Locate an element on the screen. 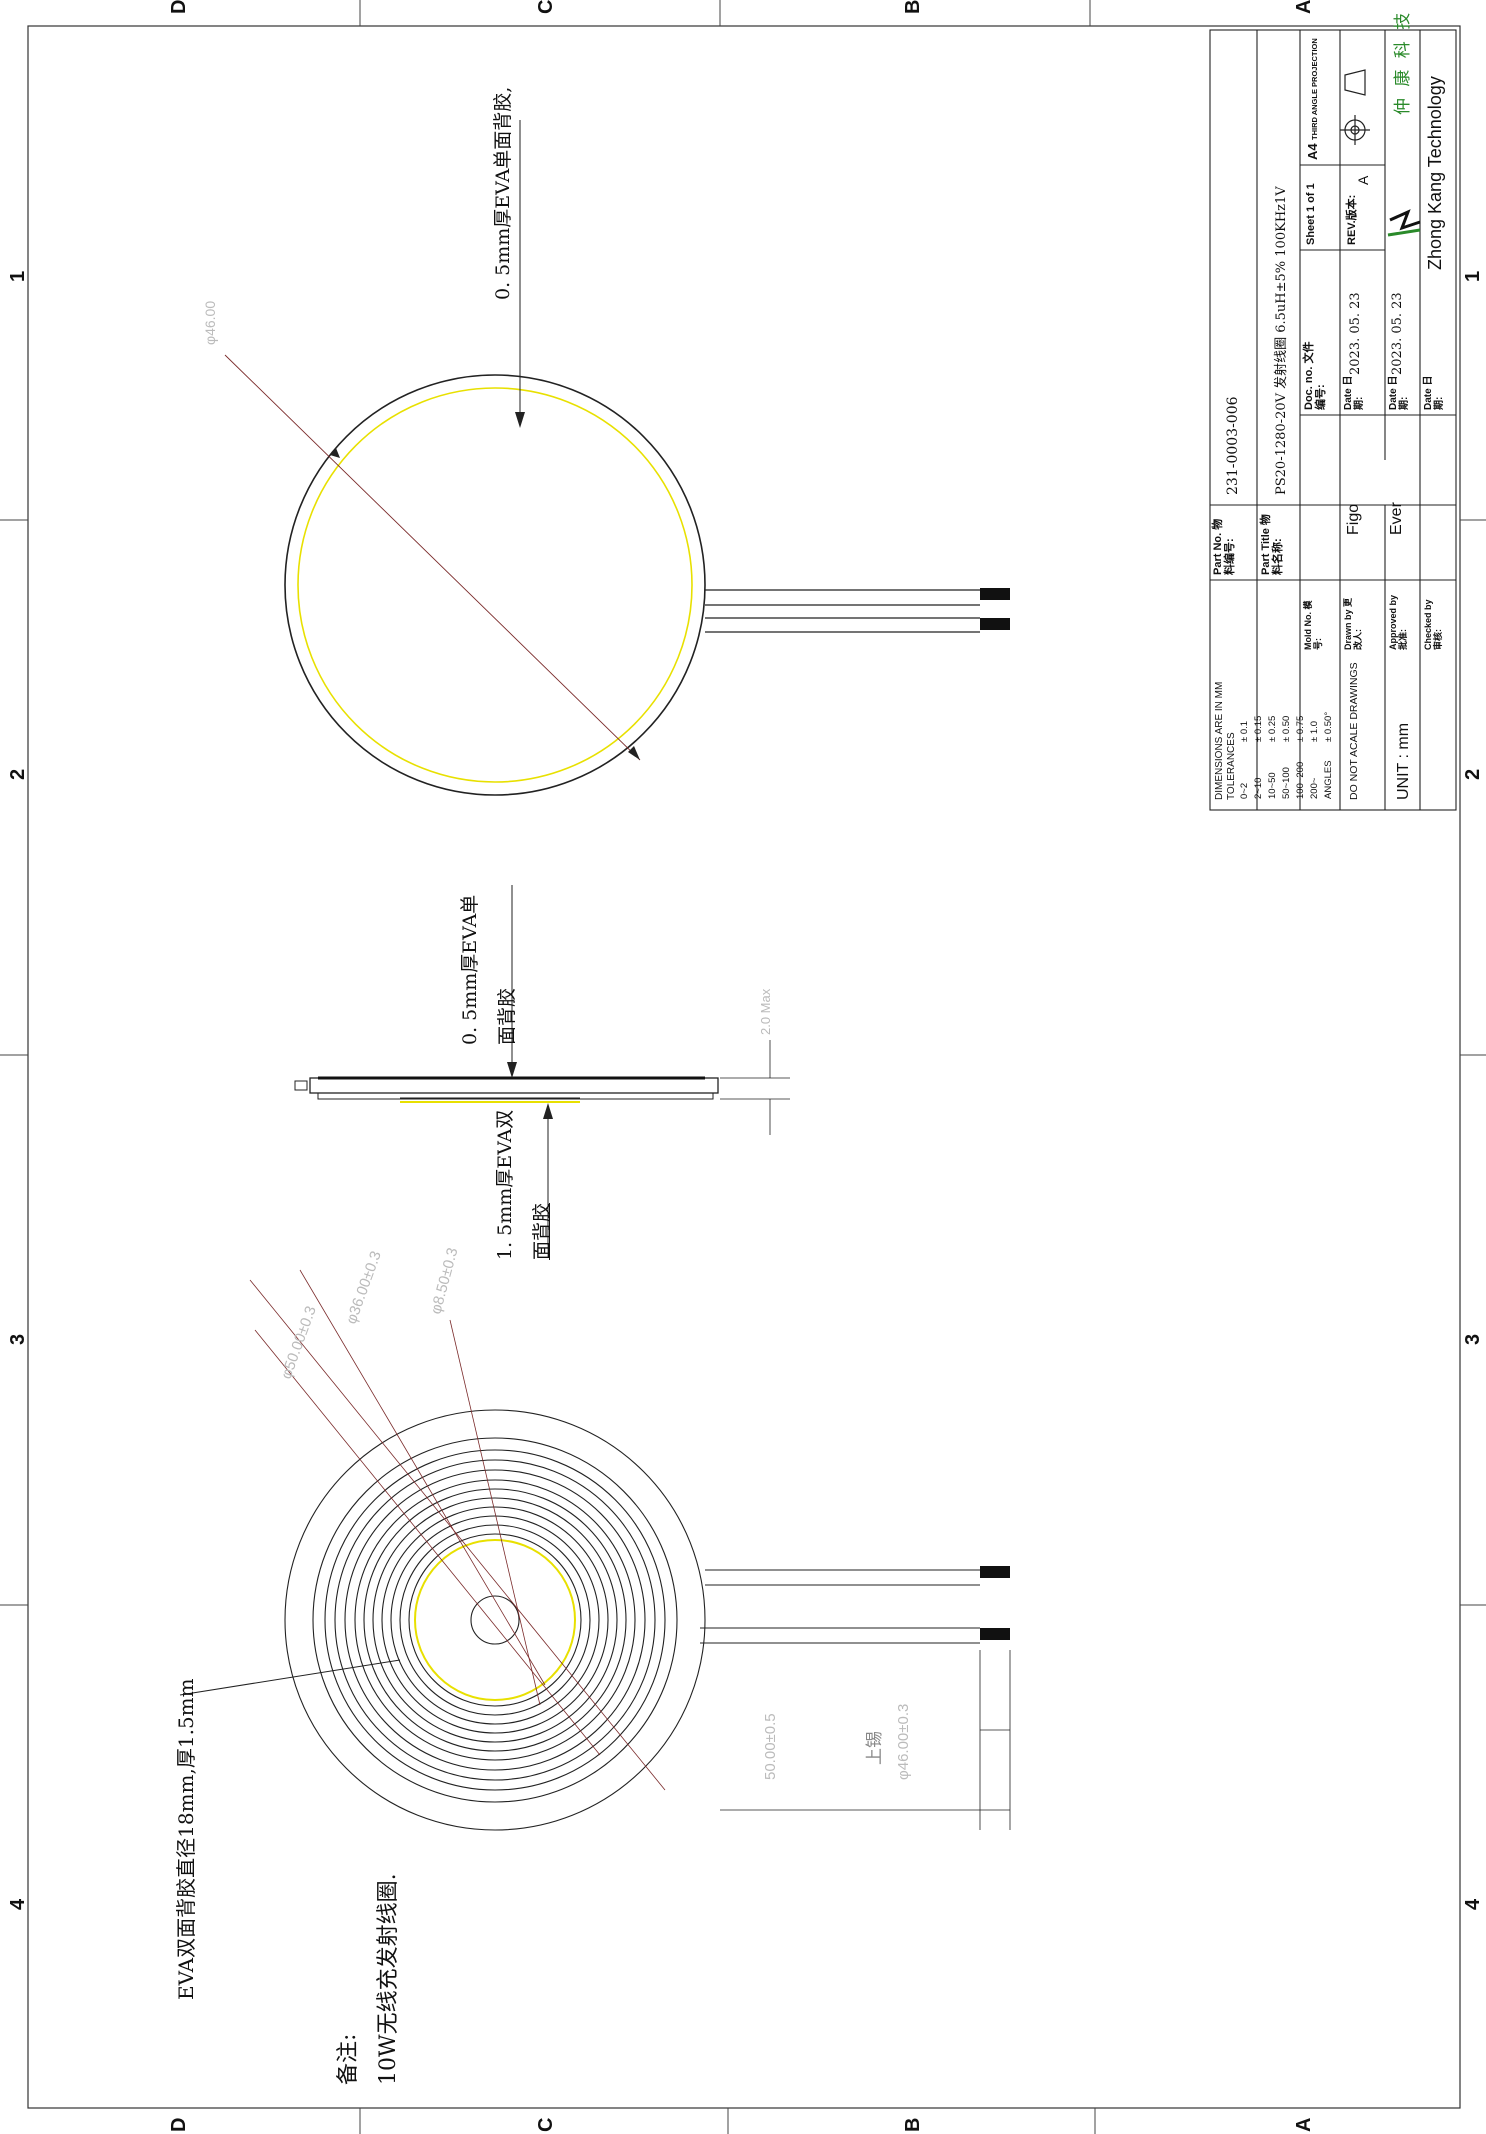 The width and height of the screenshot is (1486, 2134). tolerance-value: ± 1.0 is located at coordinates (1314, 731).